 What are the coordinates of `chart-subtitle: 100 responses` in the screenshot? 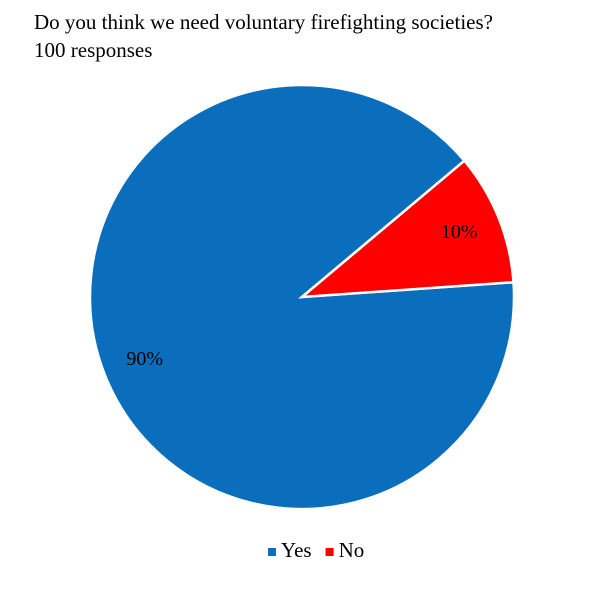 It's located at (93, 50).